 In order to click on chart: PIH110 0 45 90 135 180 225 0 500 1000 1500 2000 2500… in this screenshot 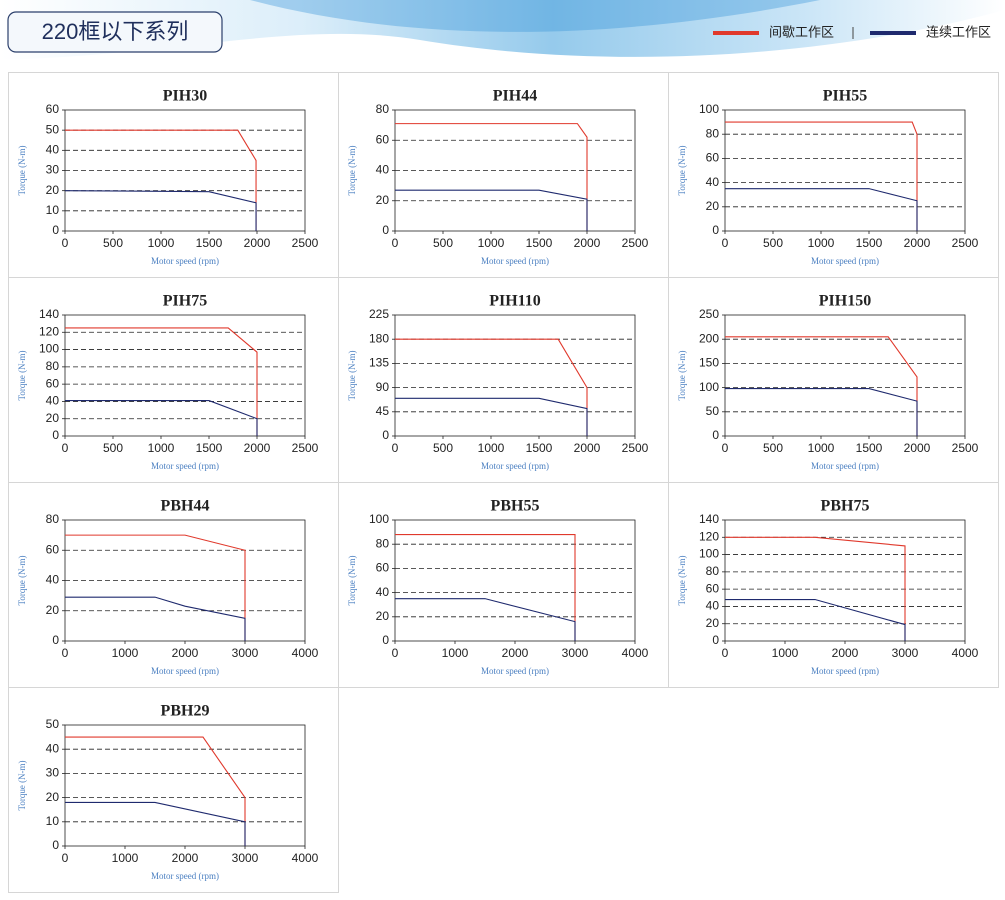, I will do `click(503, 380)`.